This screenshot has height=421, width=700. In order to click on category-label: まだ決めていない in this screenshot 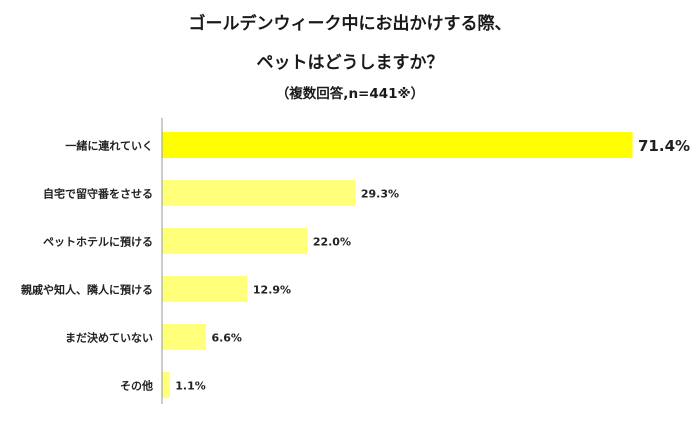, I will do `click(109, 338)`.